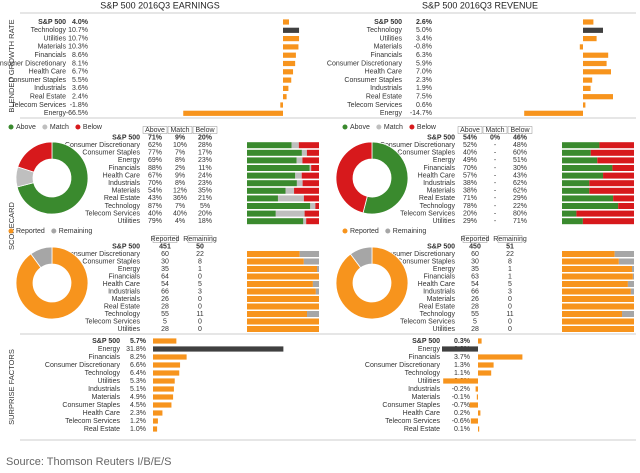 The width and height of the screenshot is (640, 473). I want to click on header-cell, so click(180, 130).